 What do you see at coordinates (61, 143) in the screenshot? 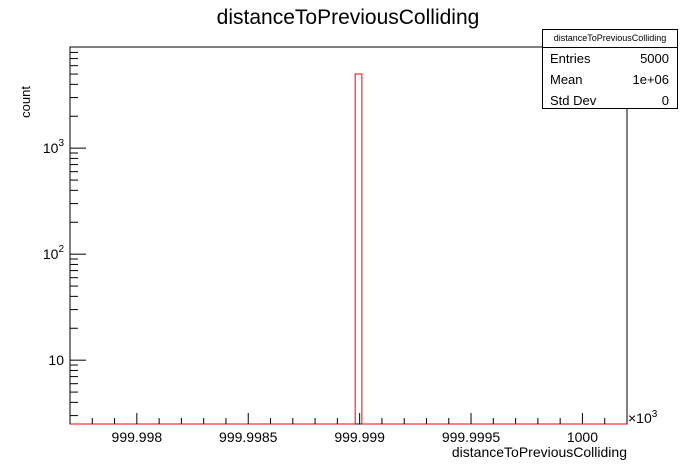
I see `y-tick-exponent: 3` at bounding box center [61, 143].